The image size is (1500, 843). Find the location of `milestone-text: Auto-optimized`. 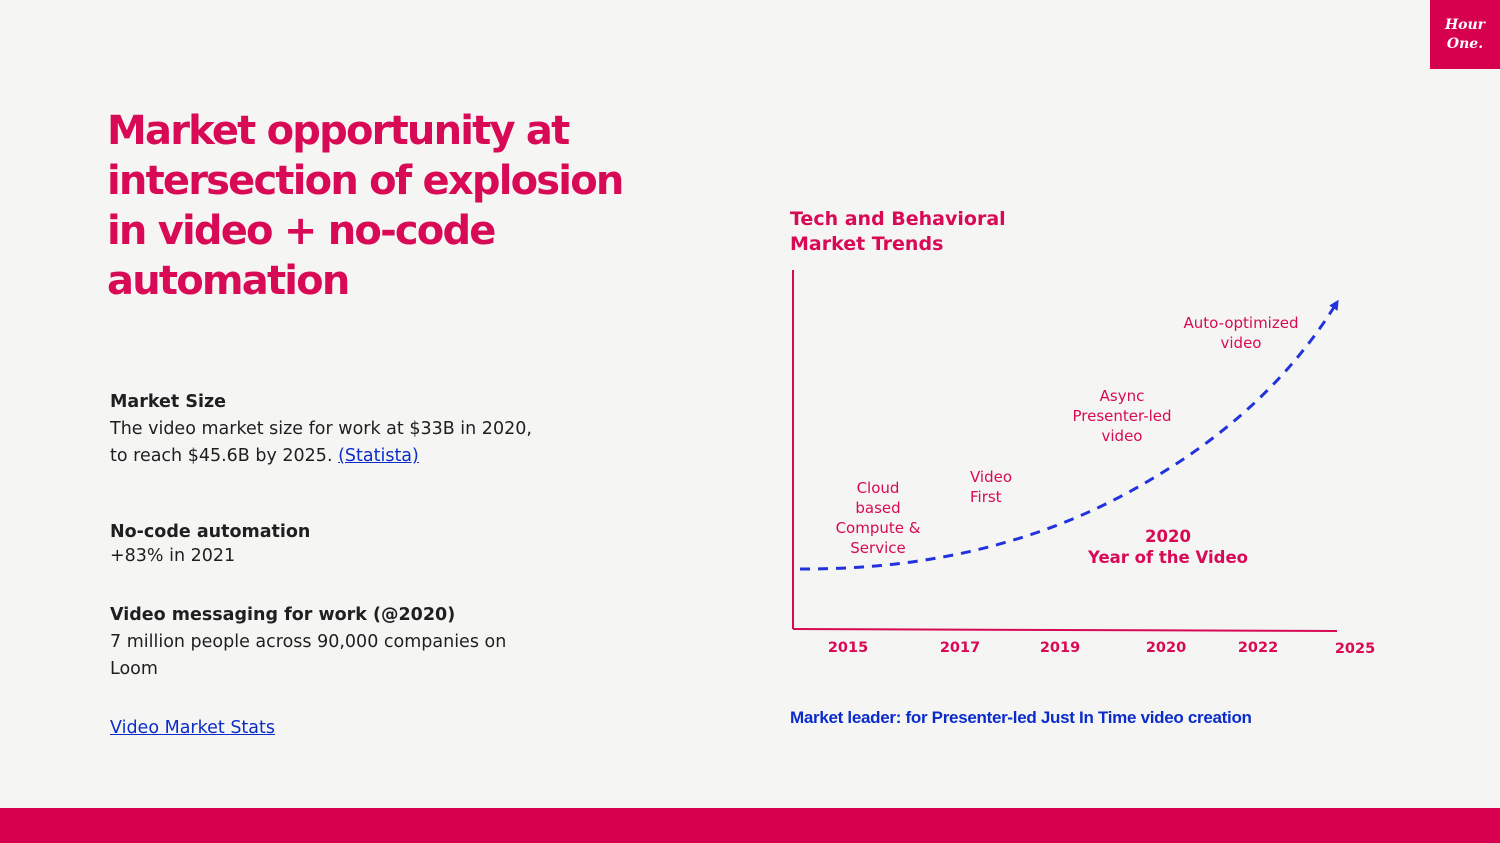

milestone-text: Auto-optimized is located at coordinates (1241, 323).